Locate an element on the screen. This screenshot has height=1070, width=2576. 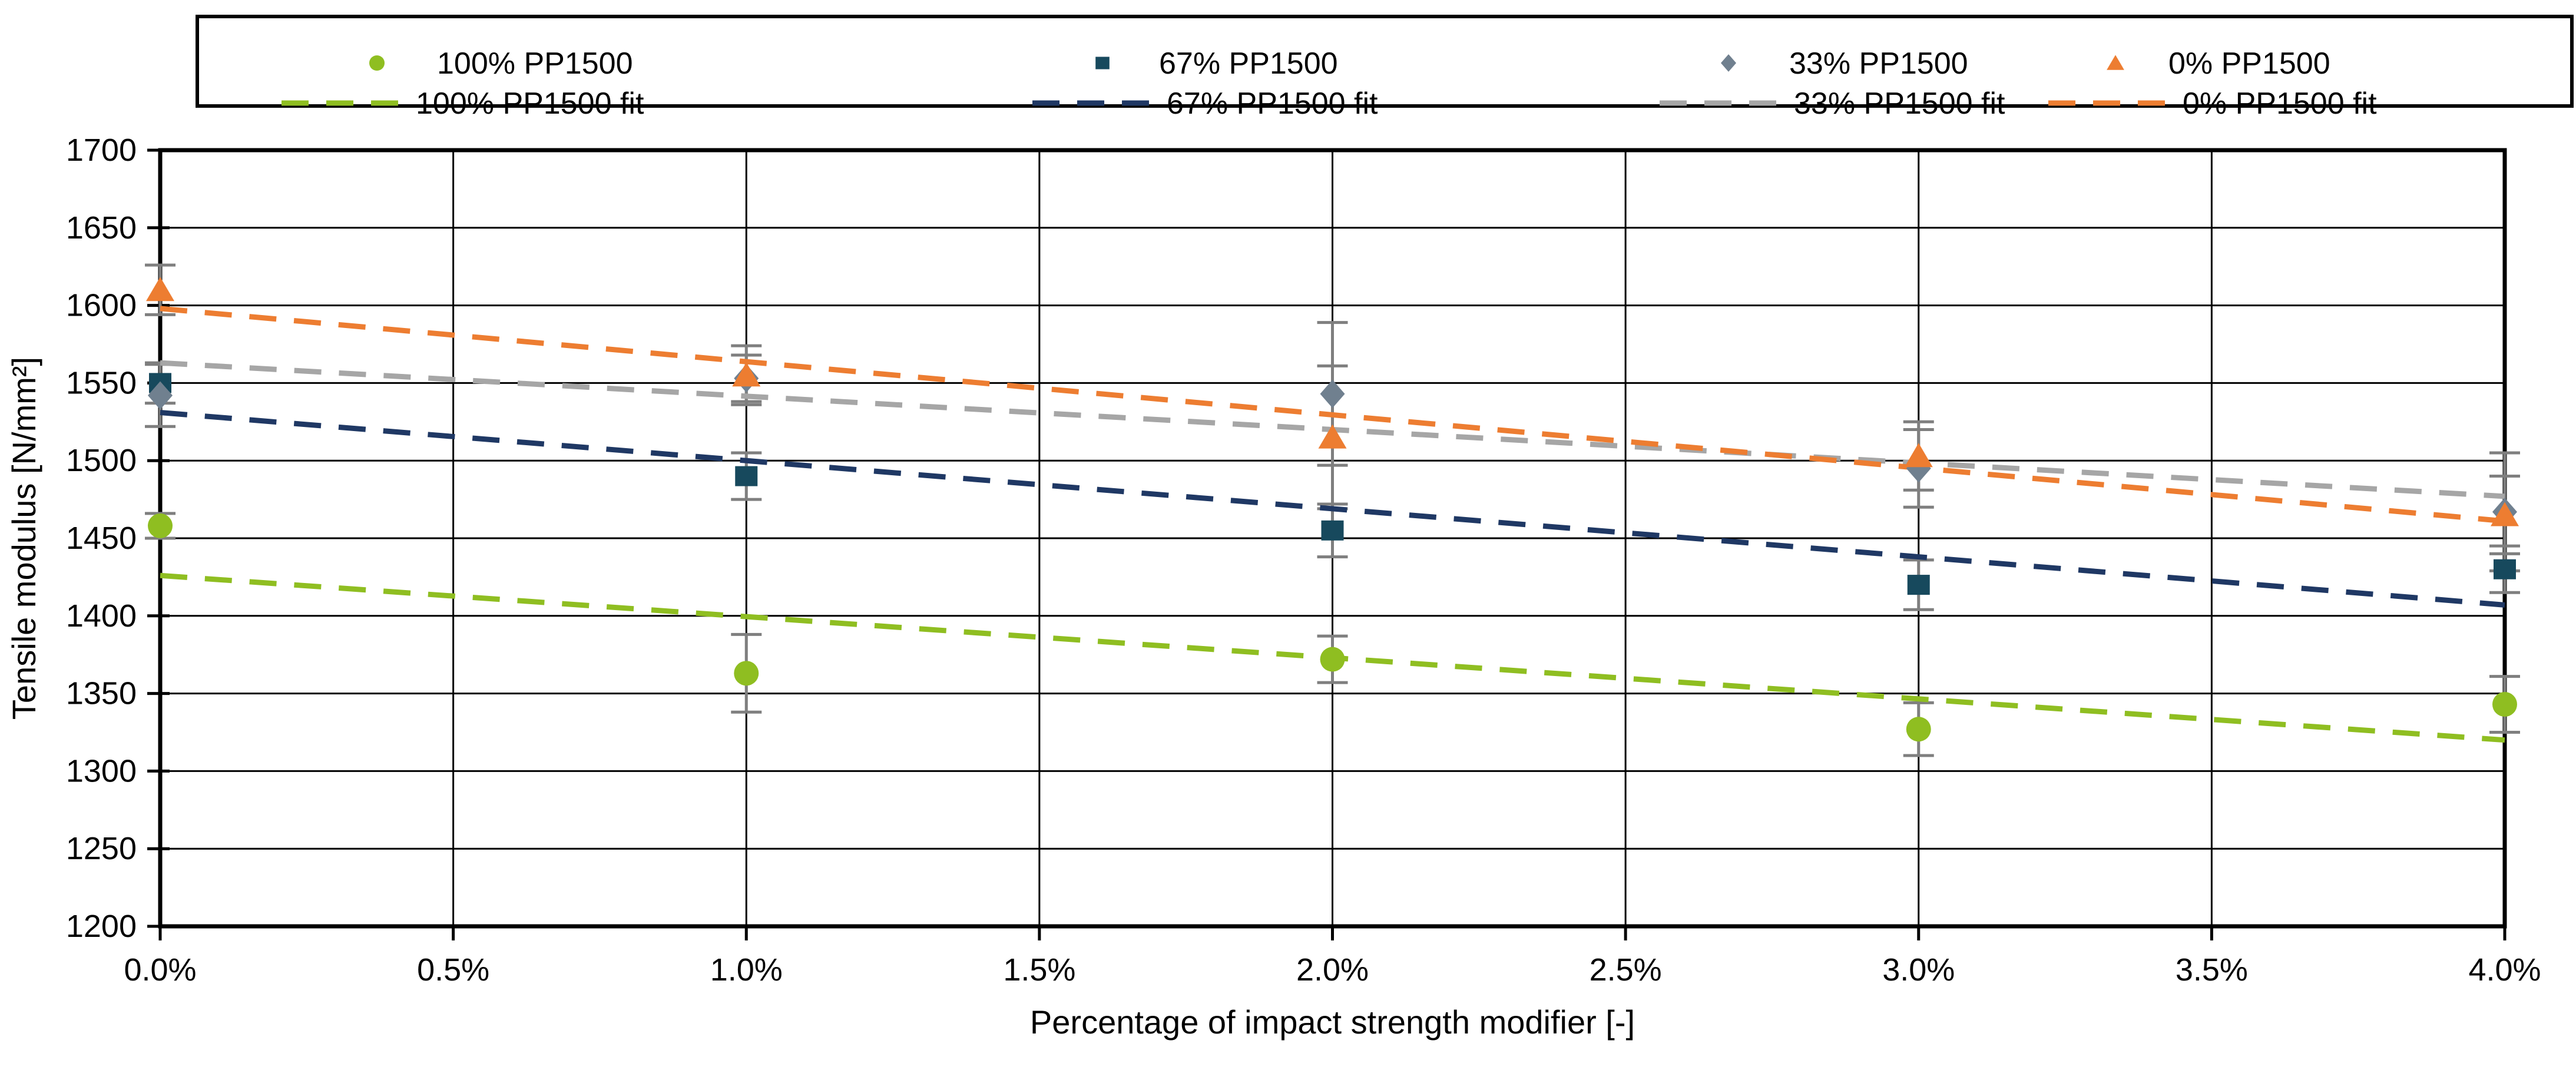
legend-label-67-PP1500-fit: 67% PP1500 fit is located at coordinates (1272, 104).